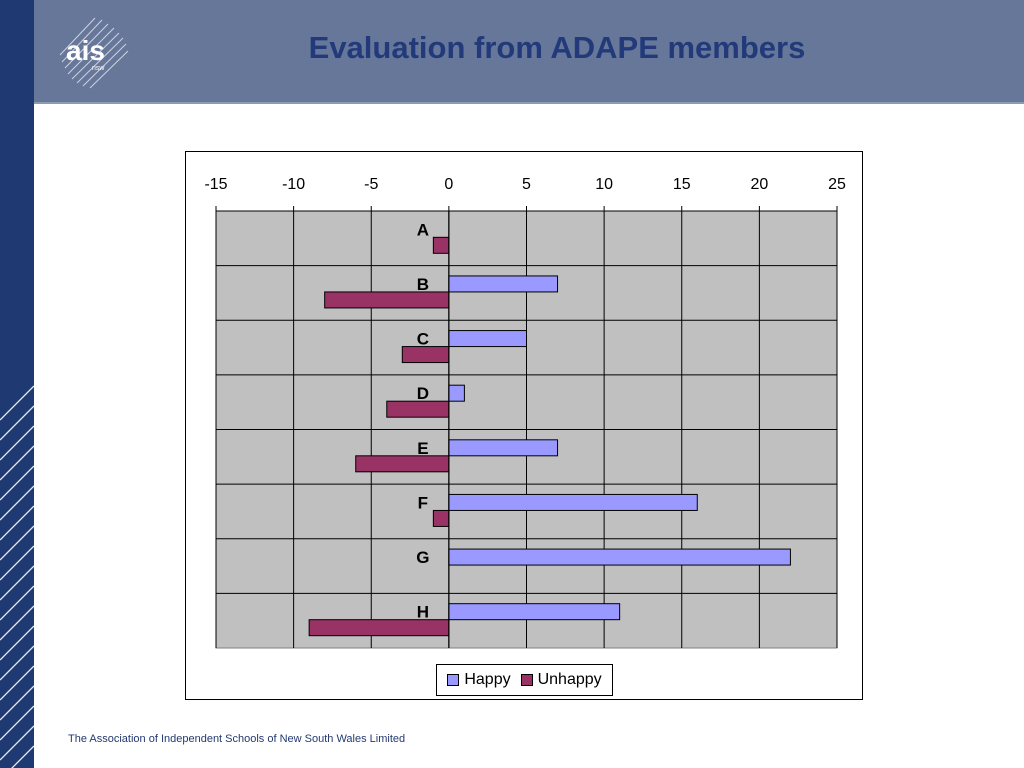 This screenshot has width=1024, height=768. I want to click on bar-happy-B, so click(503, 284).